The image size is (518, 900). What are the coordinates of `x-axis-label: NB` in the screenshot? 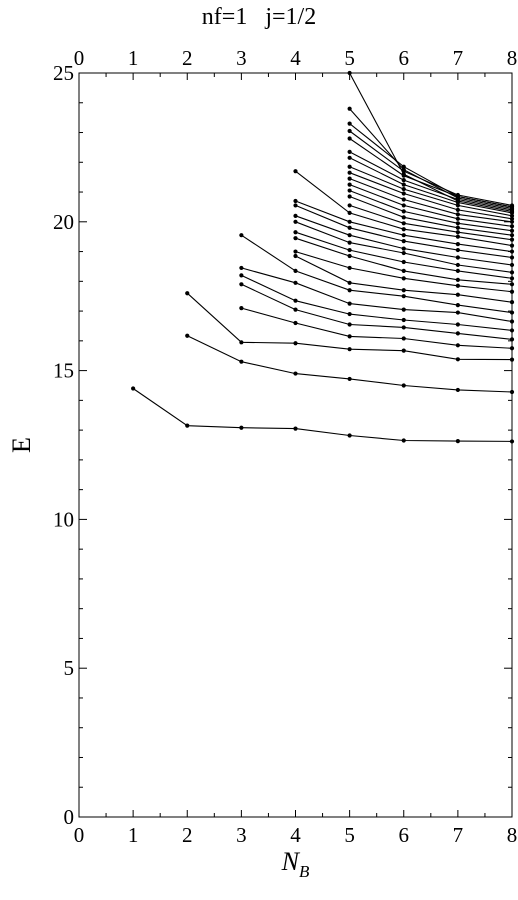 It's located at (295, 864).